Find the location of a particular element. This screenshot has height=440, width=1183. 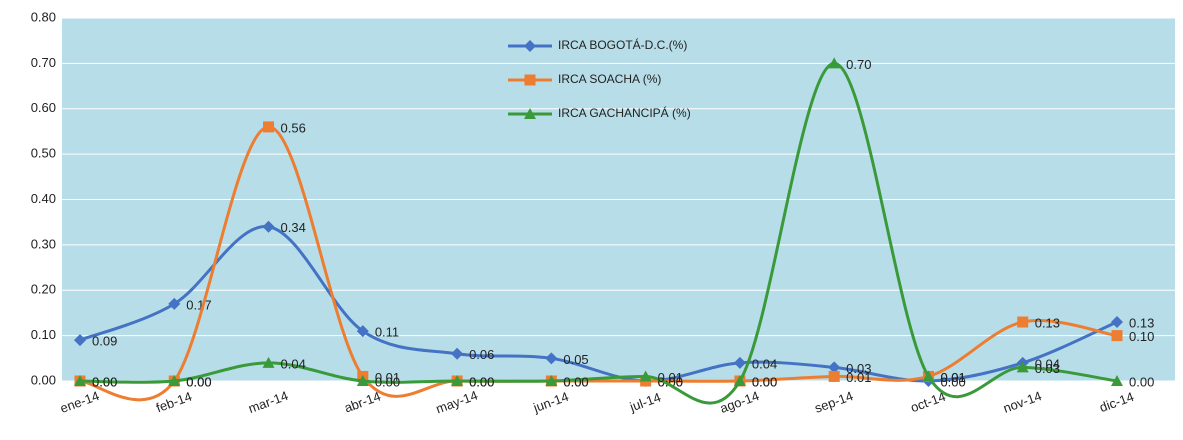

x-tick-label: ene-14 is located at coordinates (79, 402).